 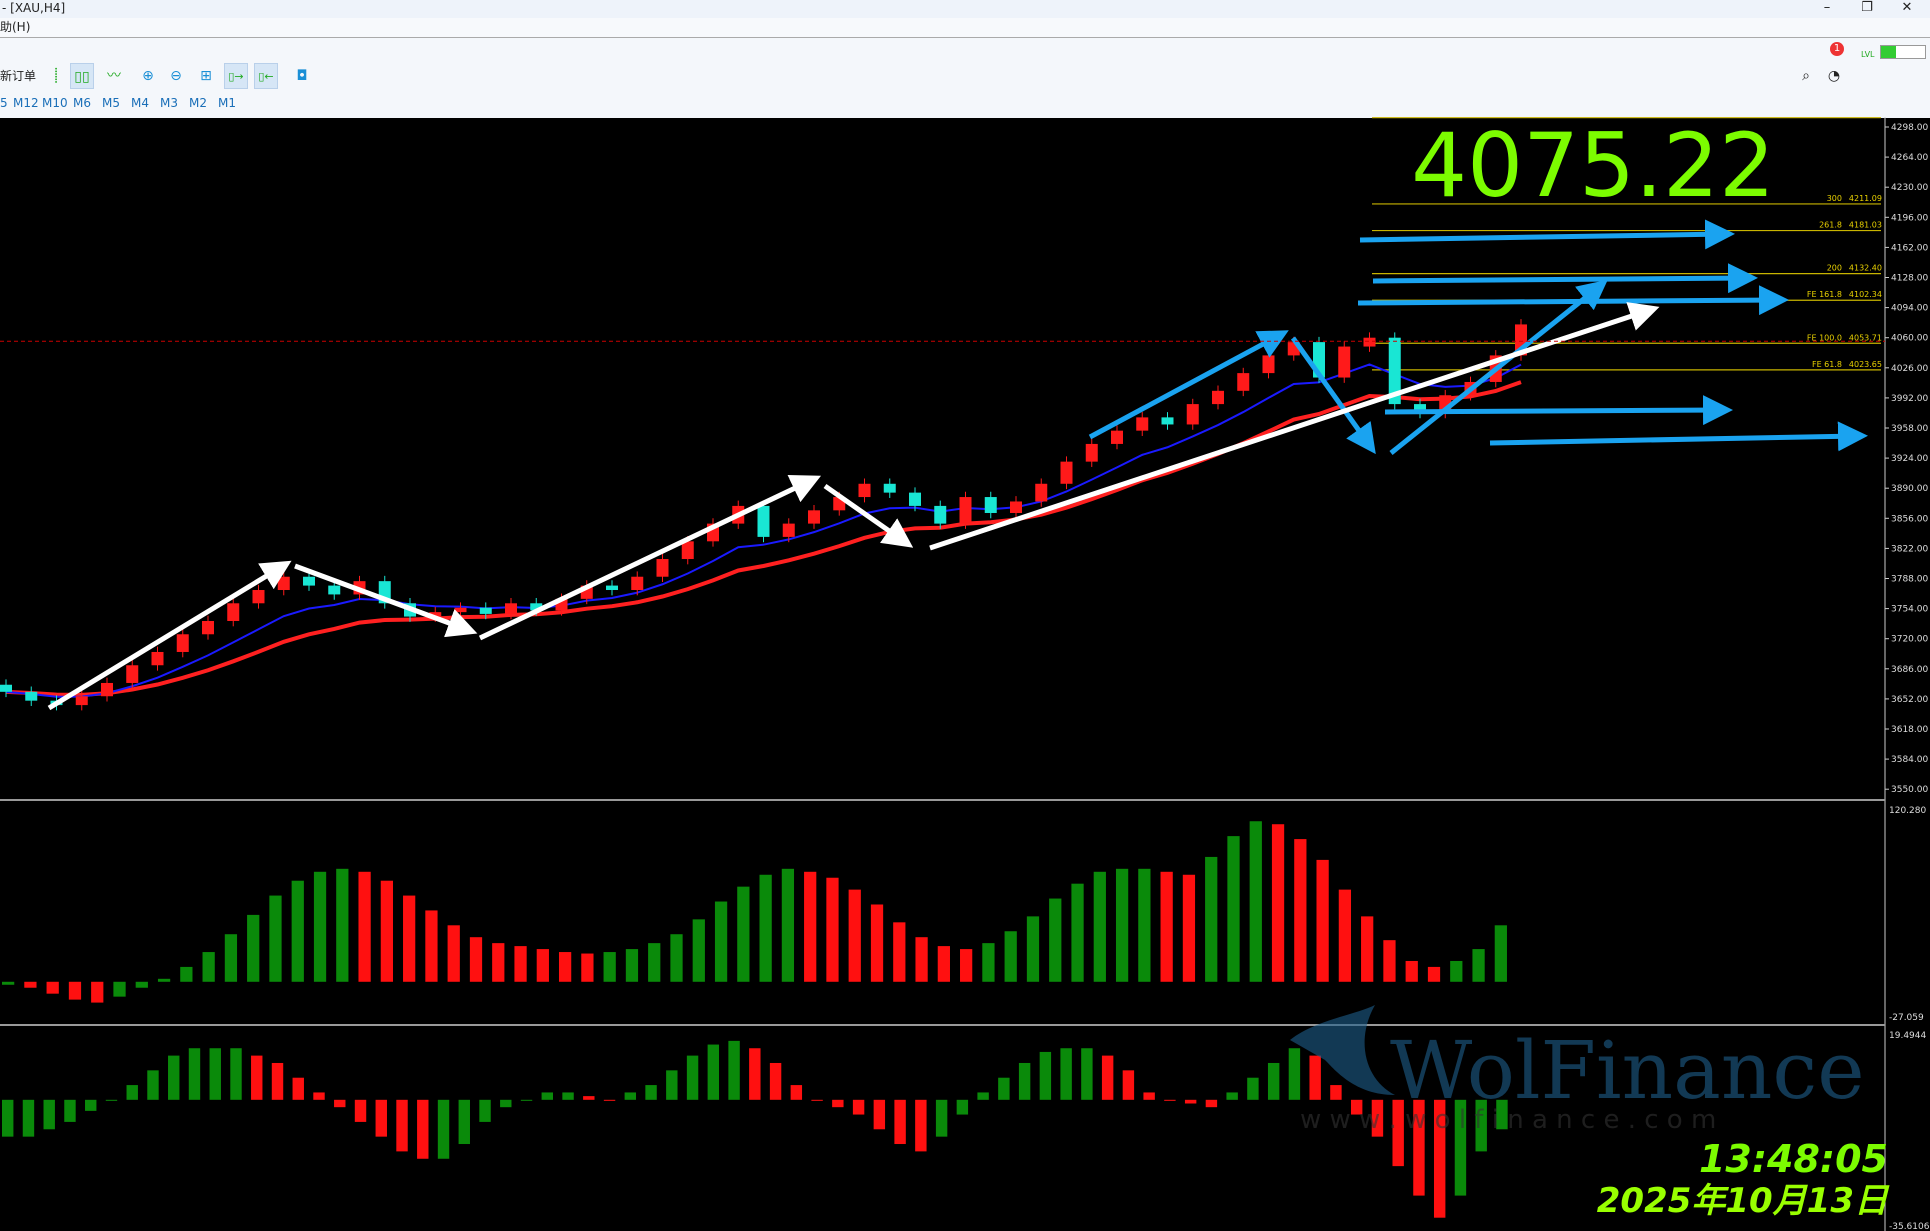 I want to click on fib-level-value: 4023.65, so click(x=1865, y=364).